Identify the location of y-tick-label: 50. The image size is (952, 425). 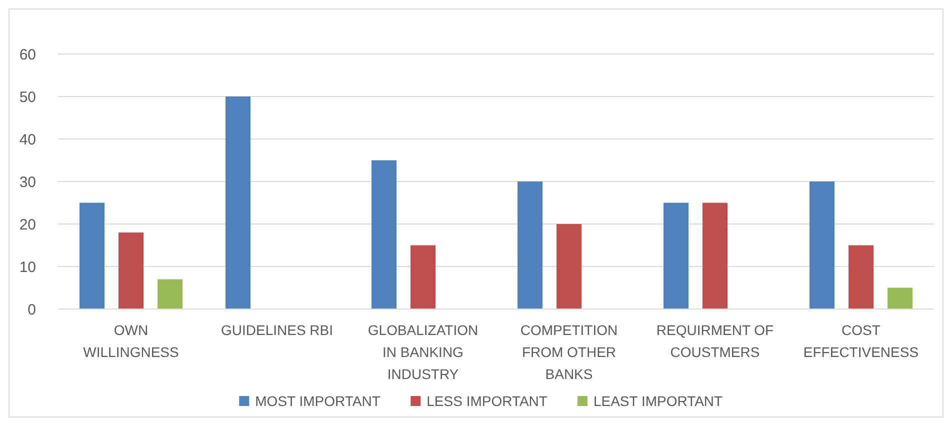
(27, 97).